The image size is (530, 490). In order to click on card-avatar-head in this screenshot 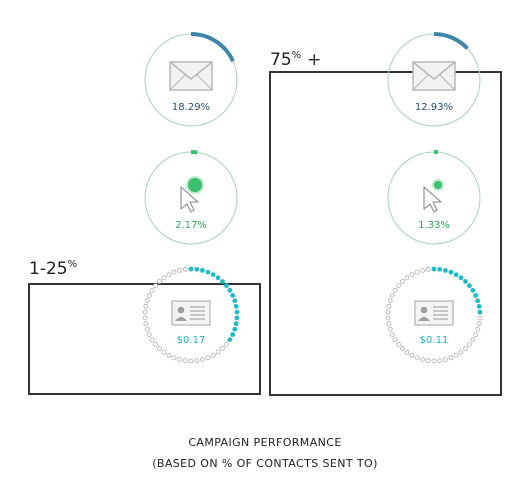, I will do `click(424, 310)`.